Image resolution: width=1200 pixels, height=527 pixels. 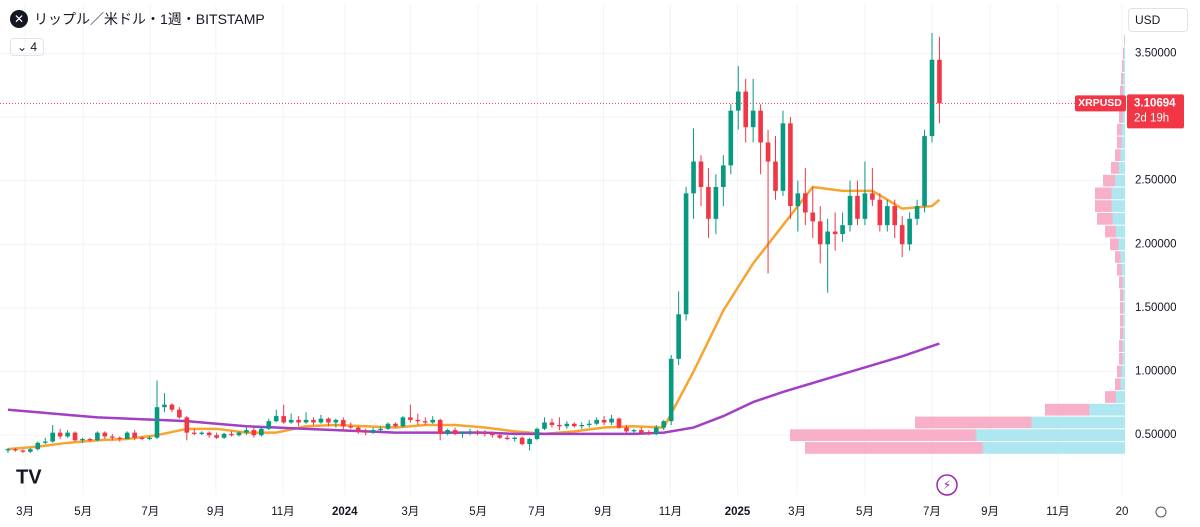 I want to click on symbol-icon: ✕, so click(x=19, y=19).